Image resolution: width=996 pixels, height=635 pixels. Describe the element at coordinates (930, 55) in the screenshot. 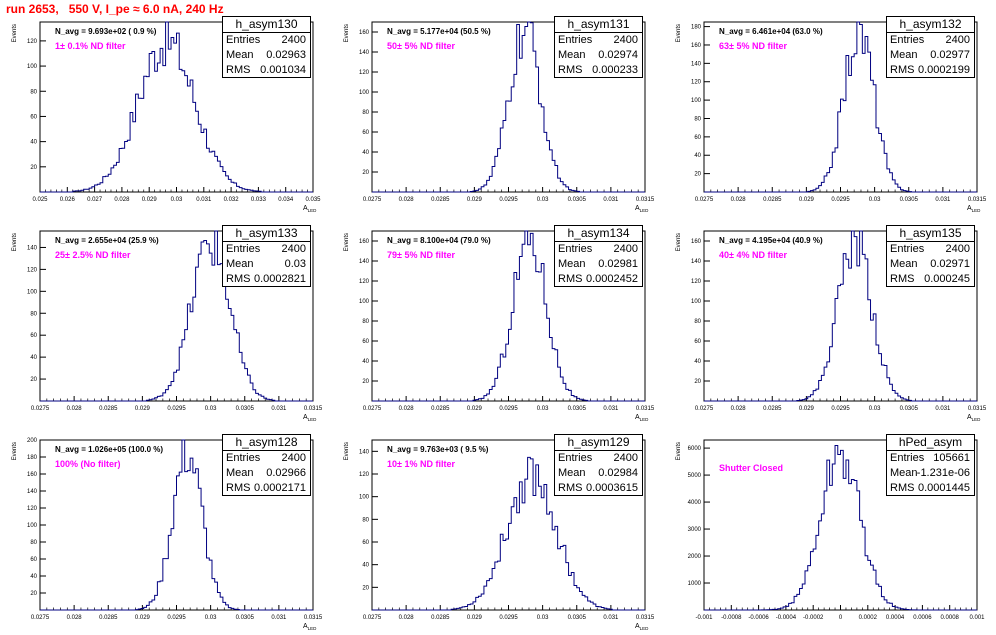

I see `stats-row-mean: Mean 0.02977` at that location.